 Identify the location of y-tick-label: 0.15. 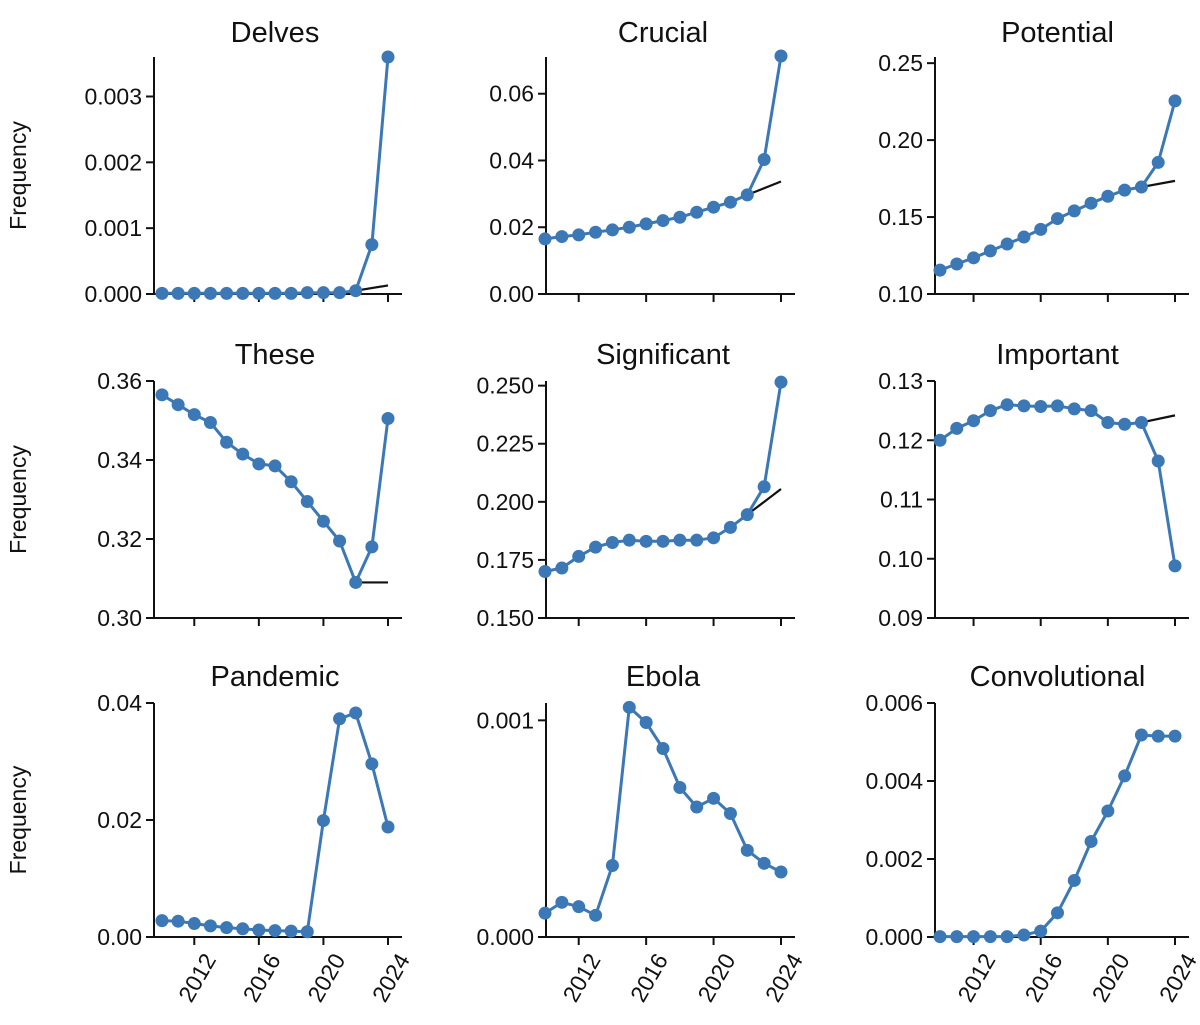
(900, 217).